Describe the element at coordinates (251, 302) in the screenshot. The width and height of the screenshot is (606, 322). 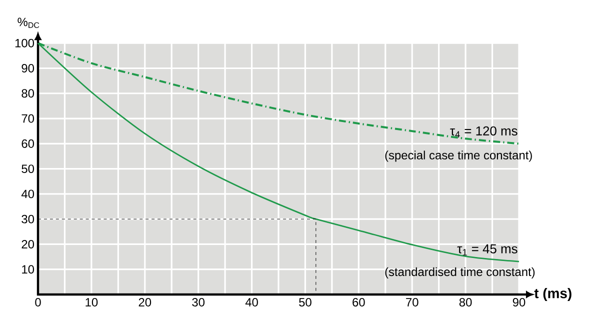
I see `x-tick-label: 40` at that location.